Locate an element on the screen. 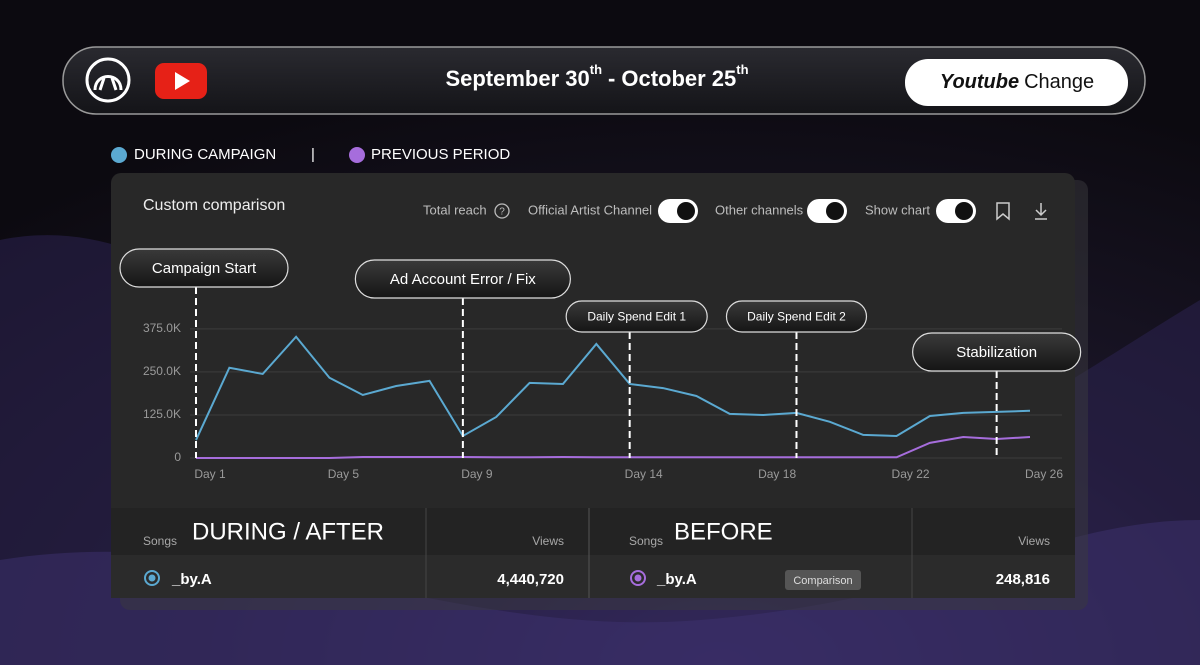 The image size is (1200, 665). bookmark-icon is located at coordinates (1003, 211).